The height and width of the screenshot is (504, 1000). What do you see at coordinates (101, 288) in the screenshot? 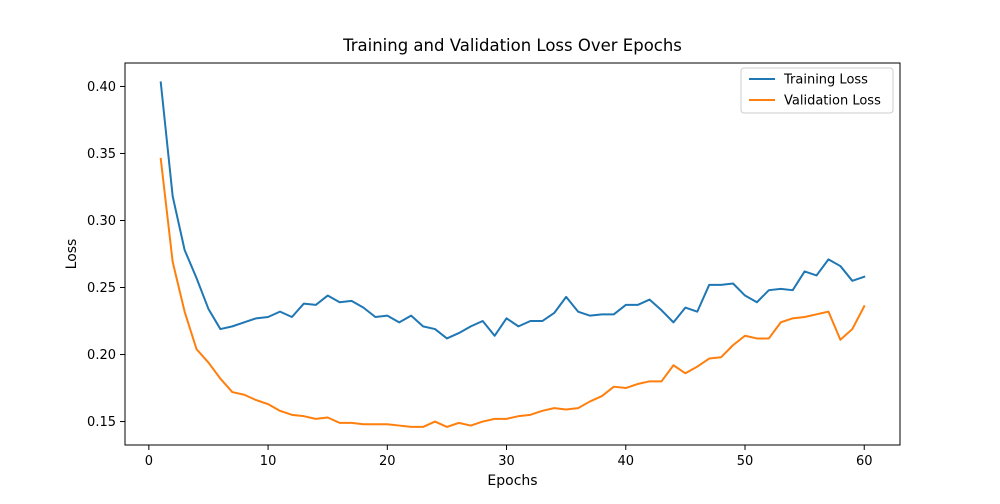
I see `y-tick-label: 0.25` at bounding box center [101, 288].